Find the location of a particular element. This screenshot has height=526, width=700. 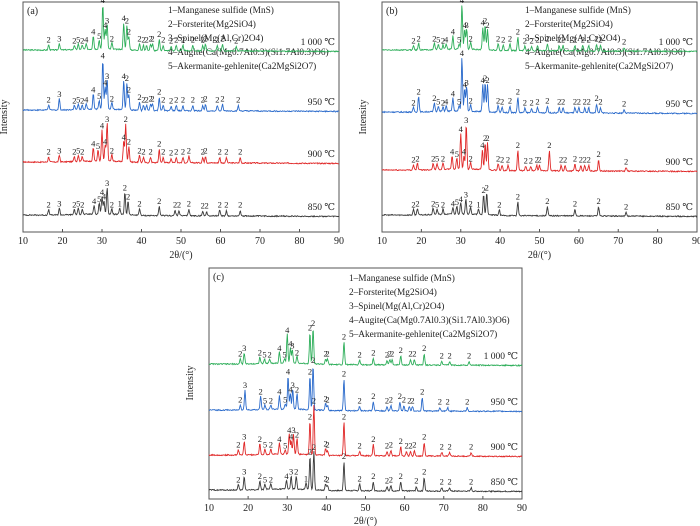

y-axis-title: Intensity is located at coordinates (363, 117).